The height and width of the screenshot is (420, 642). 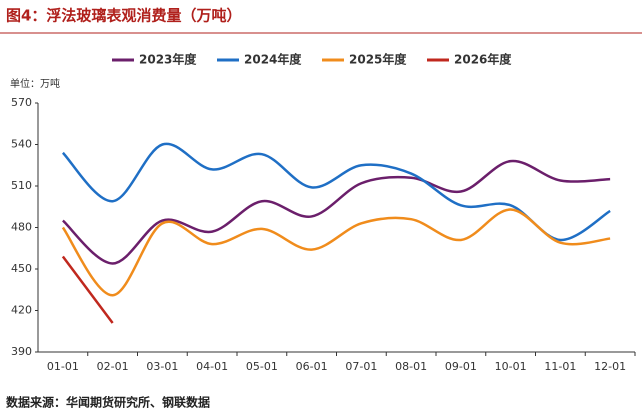 What do you see at coordinates (63, 366) in the screenshot?
I see `x-tick-label: 01-01` at bounding box center [63, 366].